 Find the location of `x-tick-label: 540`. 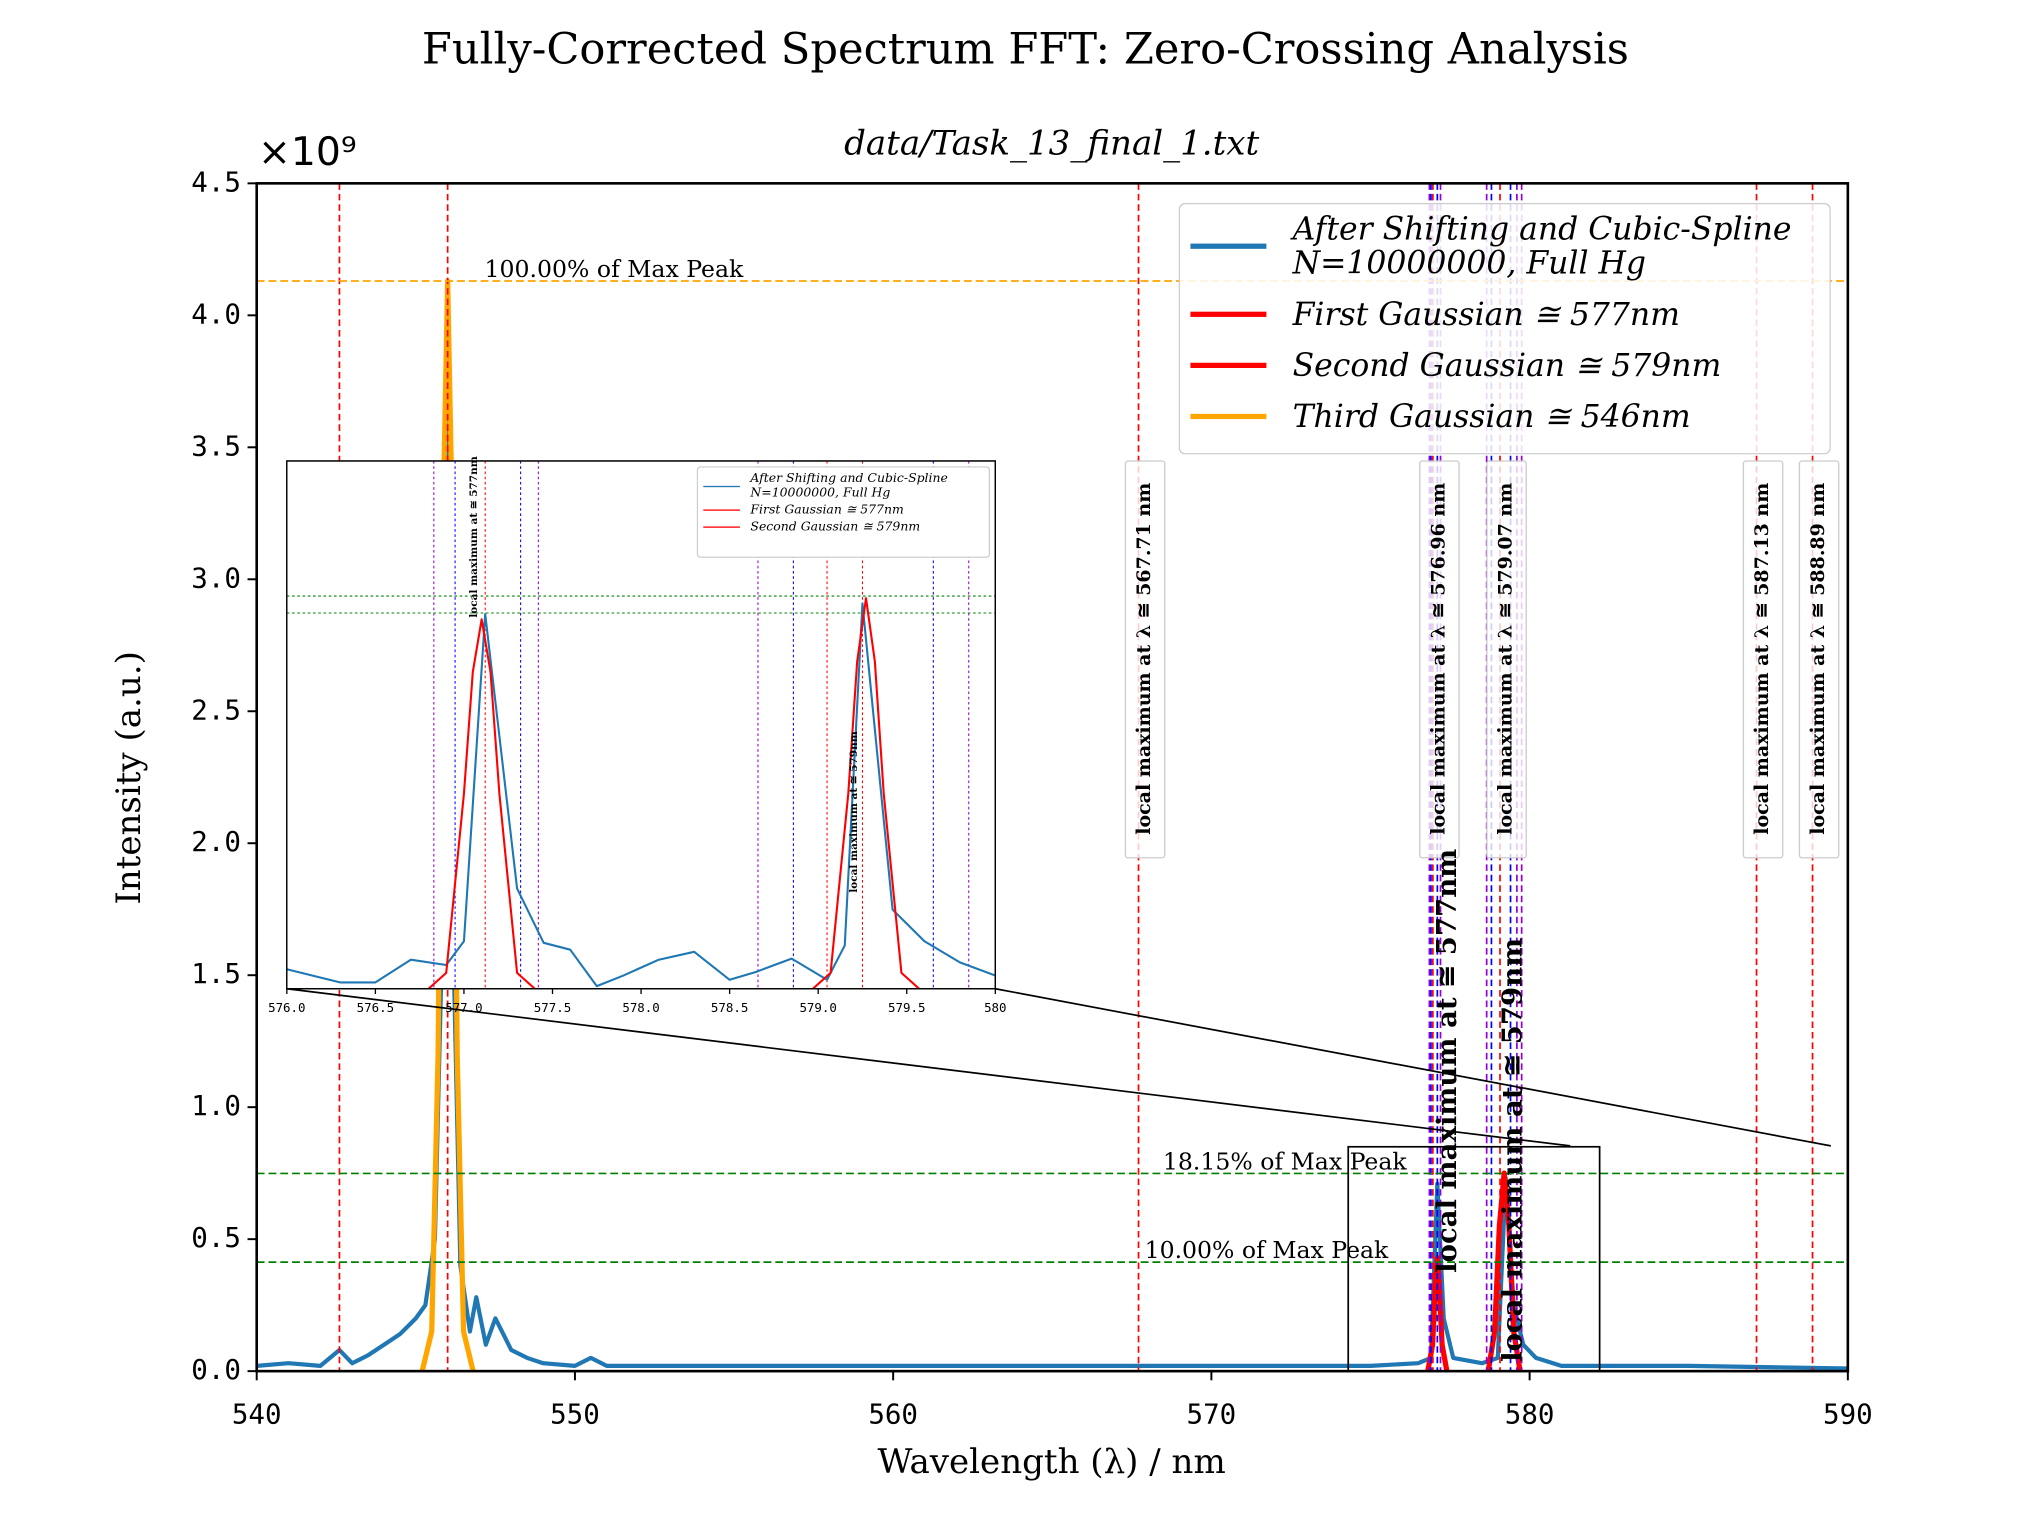

x-tick-label: 540 is located at coordinates (257, 1415).